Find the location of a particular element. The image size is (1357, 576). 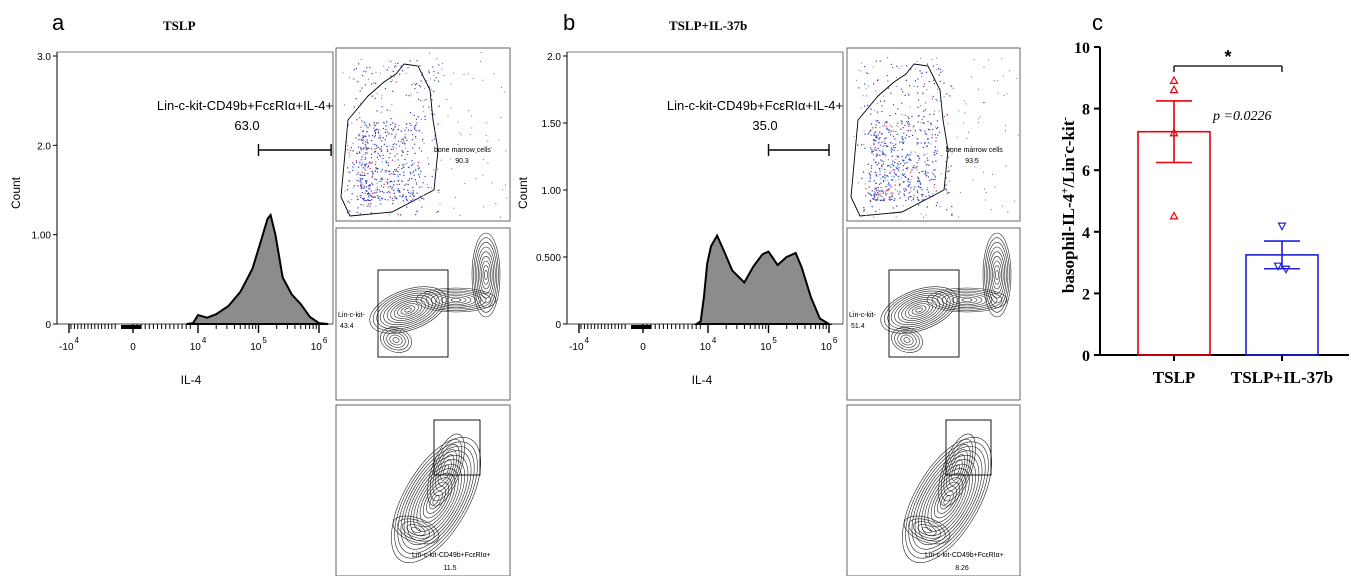

ylabel-part-2: /Lin is located at coordinates (1068, 173).